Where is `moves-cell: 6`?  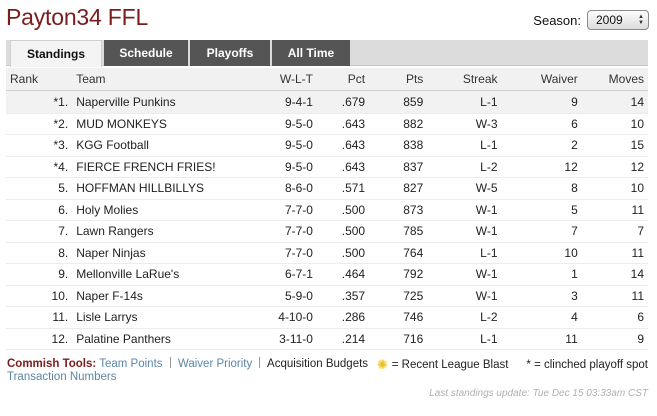
moves-cell: 6 is located at coordinates (614, 317).